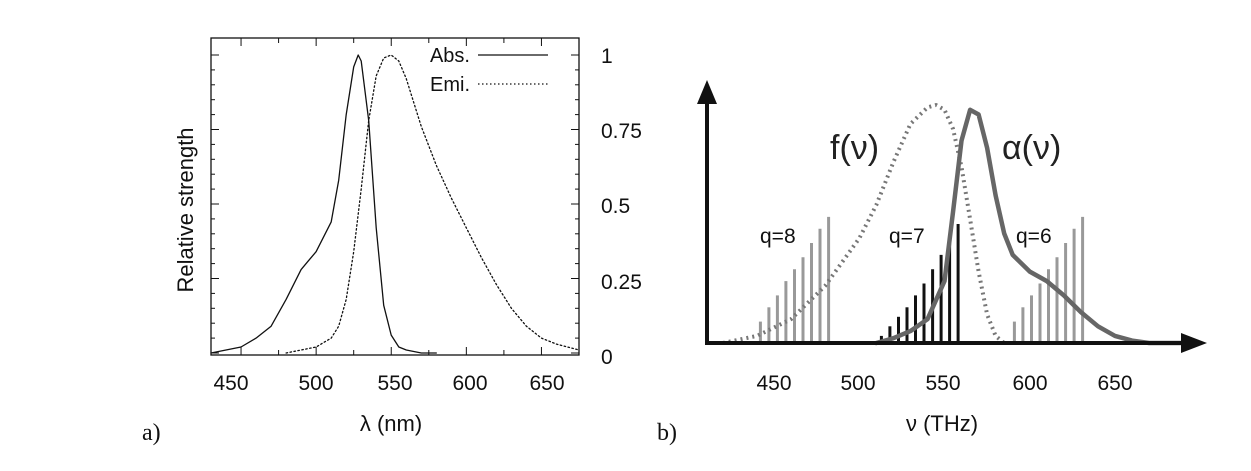  What do you see at coordinates (621, 131) in the screenshot?
I see `panel-a-y-tick: 0.75` at bounding box center [621, 131].